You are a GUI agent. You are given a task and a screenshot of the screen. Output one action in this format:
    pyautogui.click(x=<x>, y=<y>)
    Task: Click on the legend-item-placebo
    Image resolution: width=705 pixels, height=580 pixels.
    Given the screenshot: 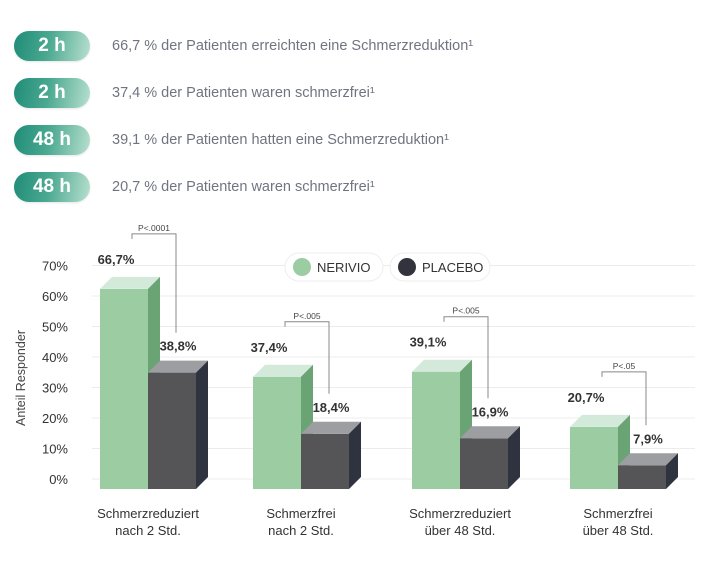 What is the action you would take?
    pyautogui.click(x=440, y=267)
    